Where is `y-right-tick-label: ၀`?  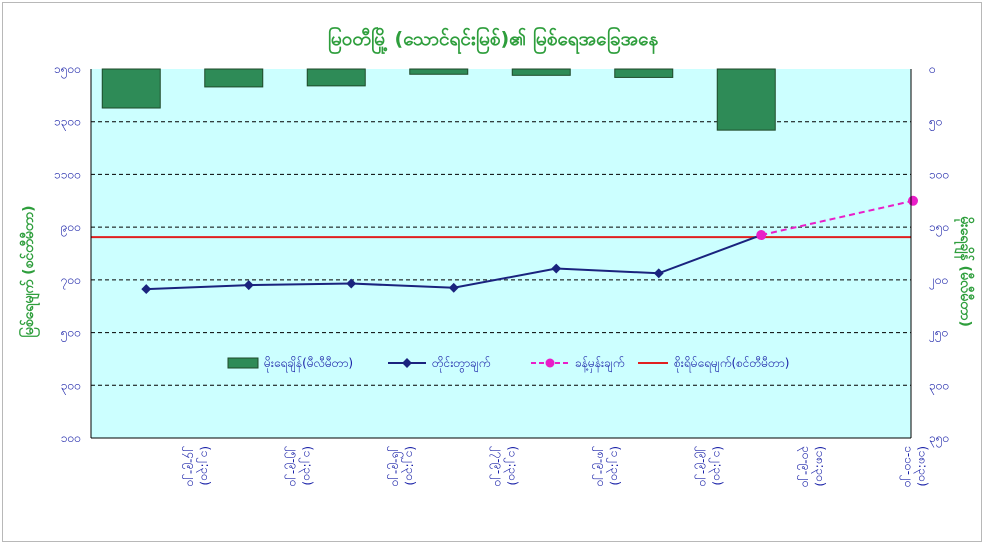 y-right-tick-label: ၀ is located at coordinates (932, 69).